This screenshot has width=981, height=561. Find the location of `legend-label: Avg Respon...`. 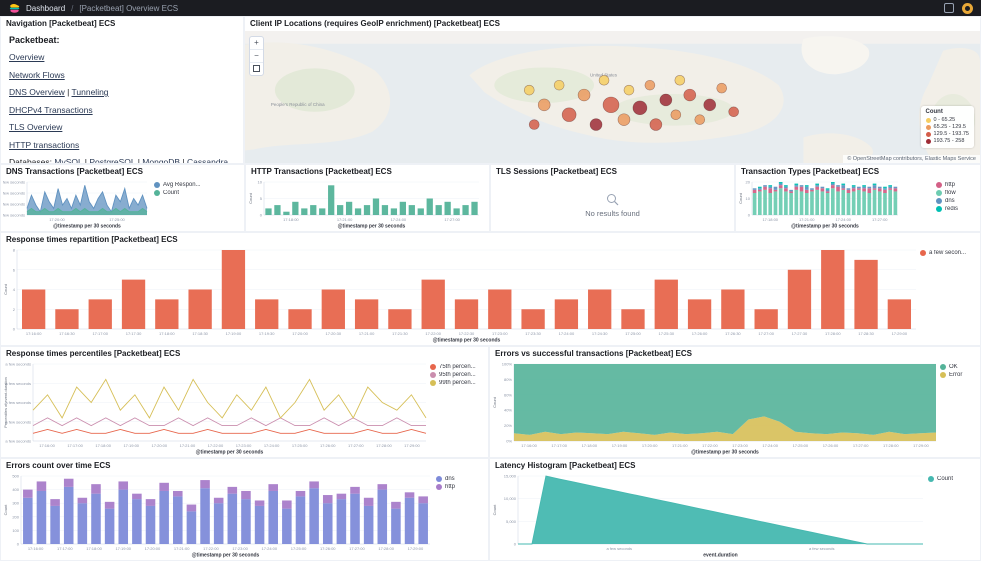

legend-label: Avg Respon... is located at coordinates (182, 185).